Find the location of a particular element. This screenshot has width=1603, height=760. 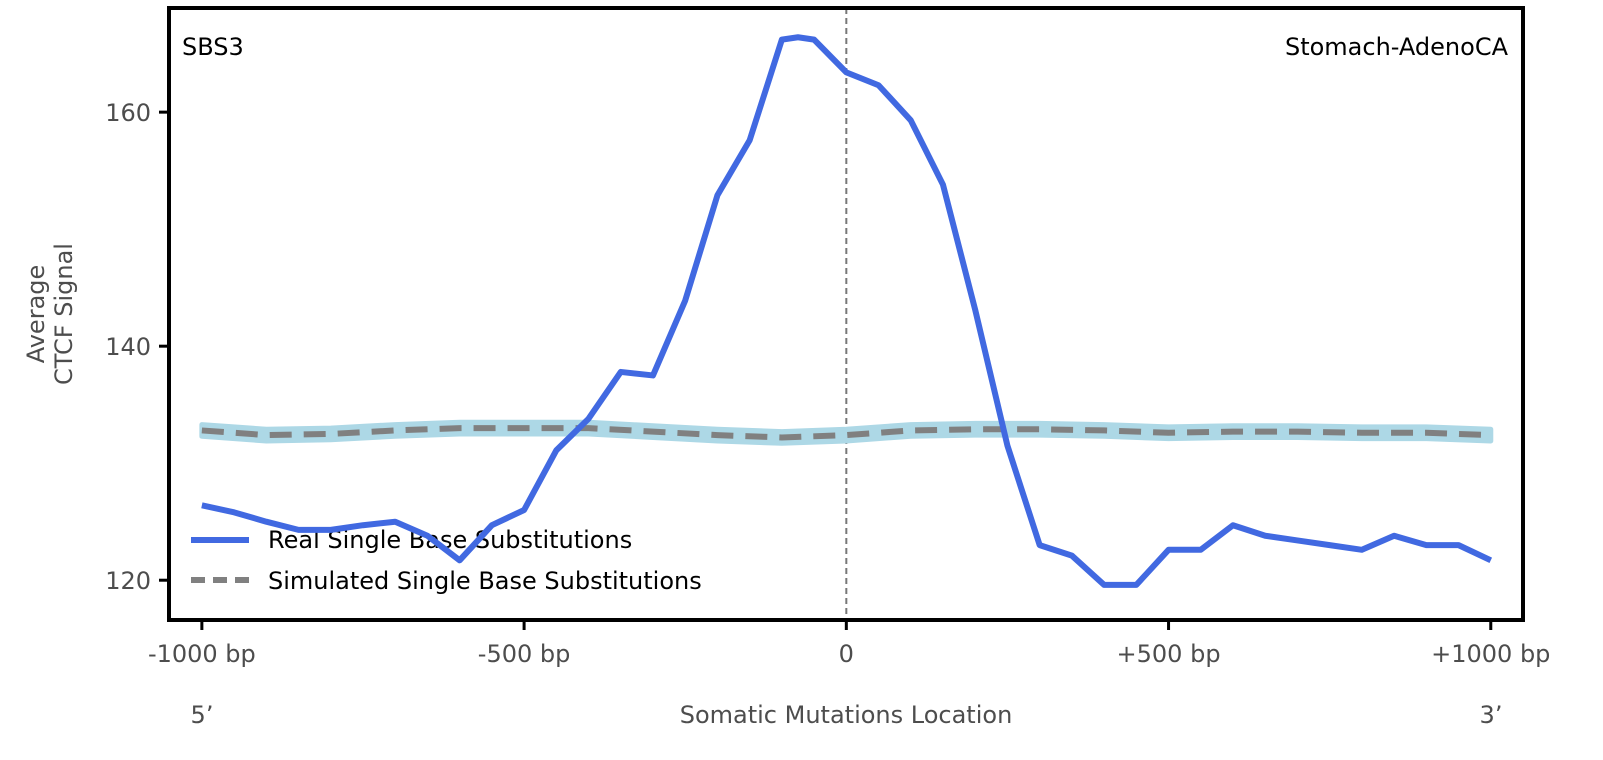

y-axis-label-line2: CTCF Signal is located at coordinates (64, 314).